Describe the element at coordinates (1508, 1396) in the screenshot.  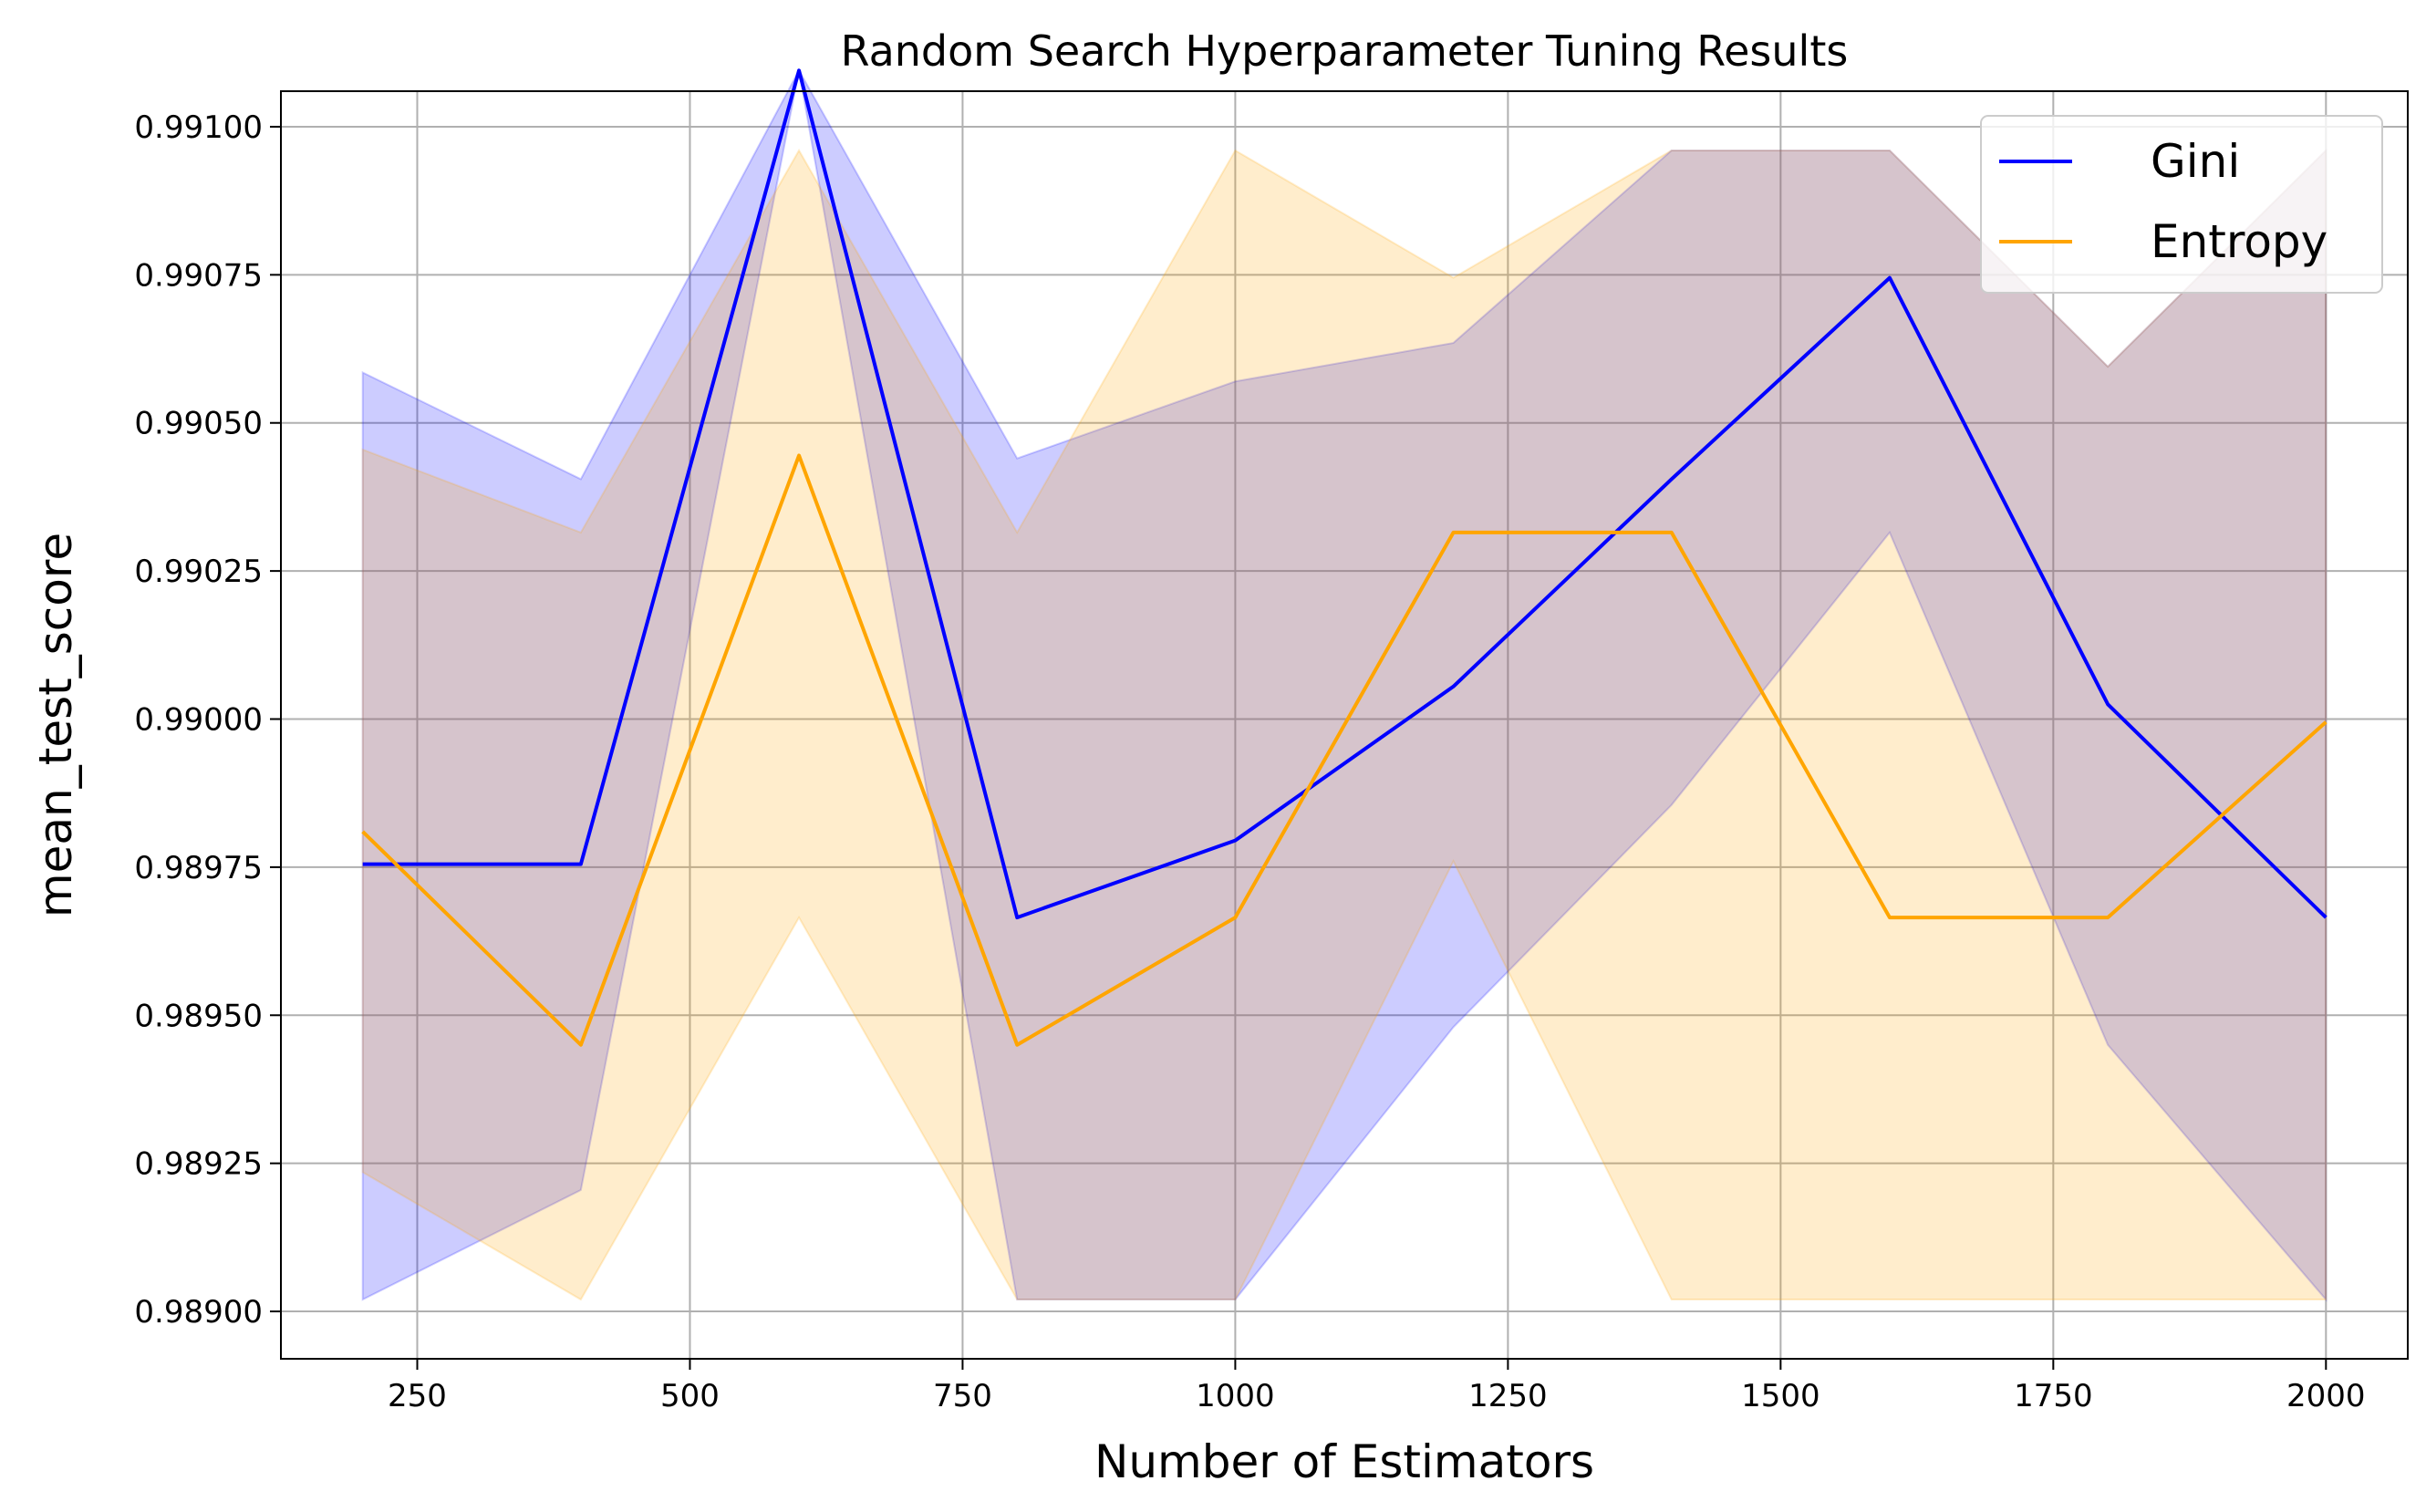
I see `x-tick-label: 1250` at that location.